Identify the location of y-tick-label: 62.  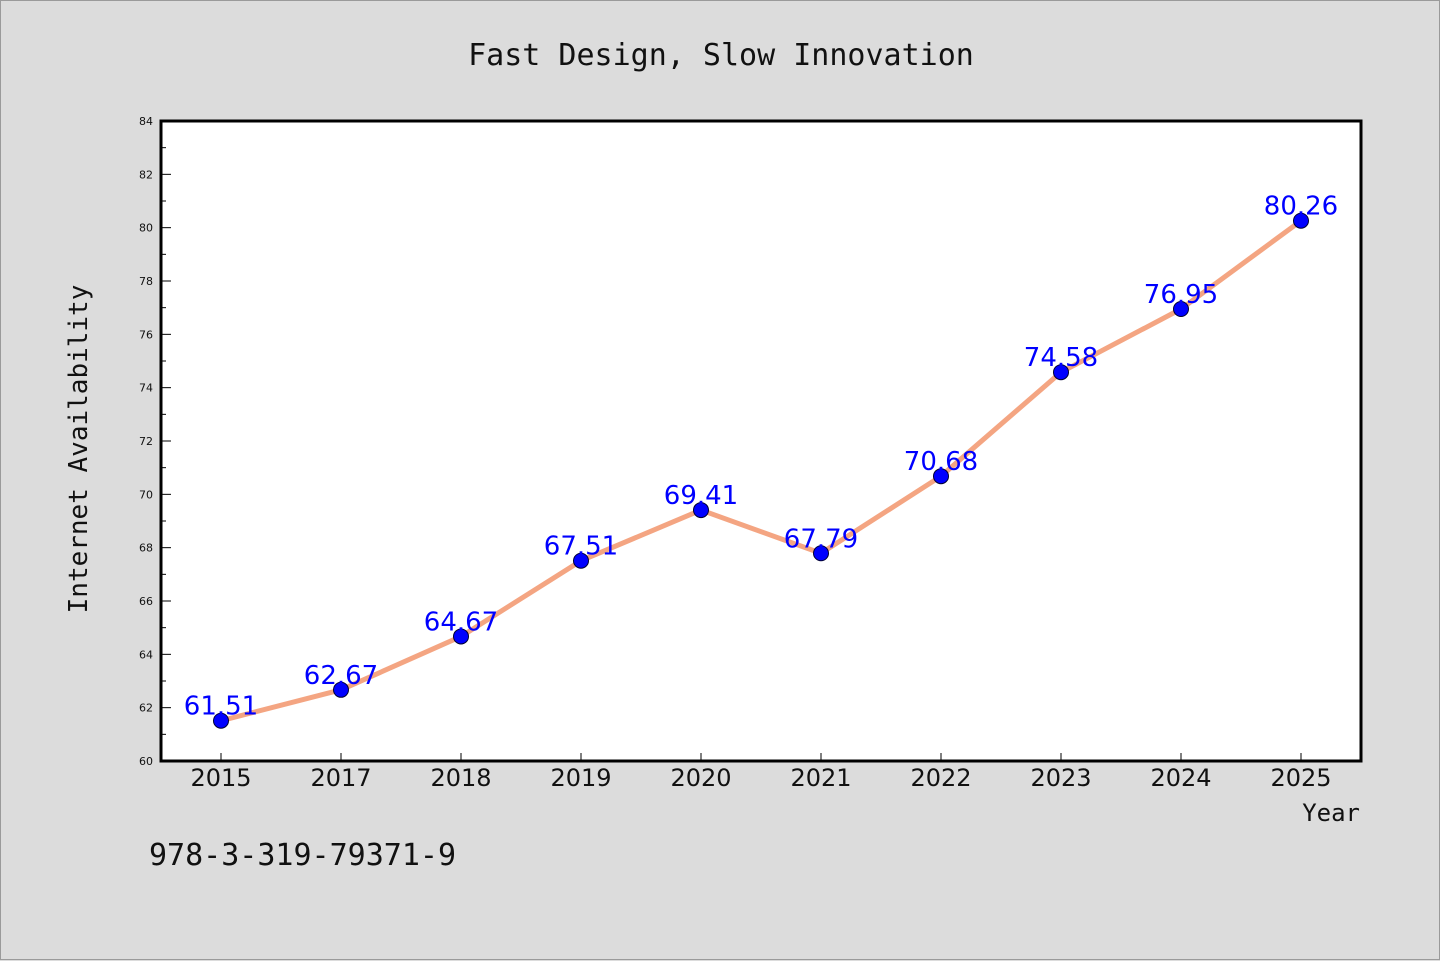
(146, 708).